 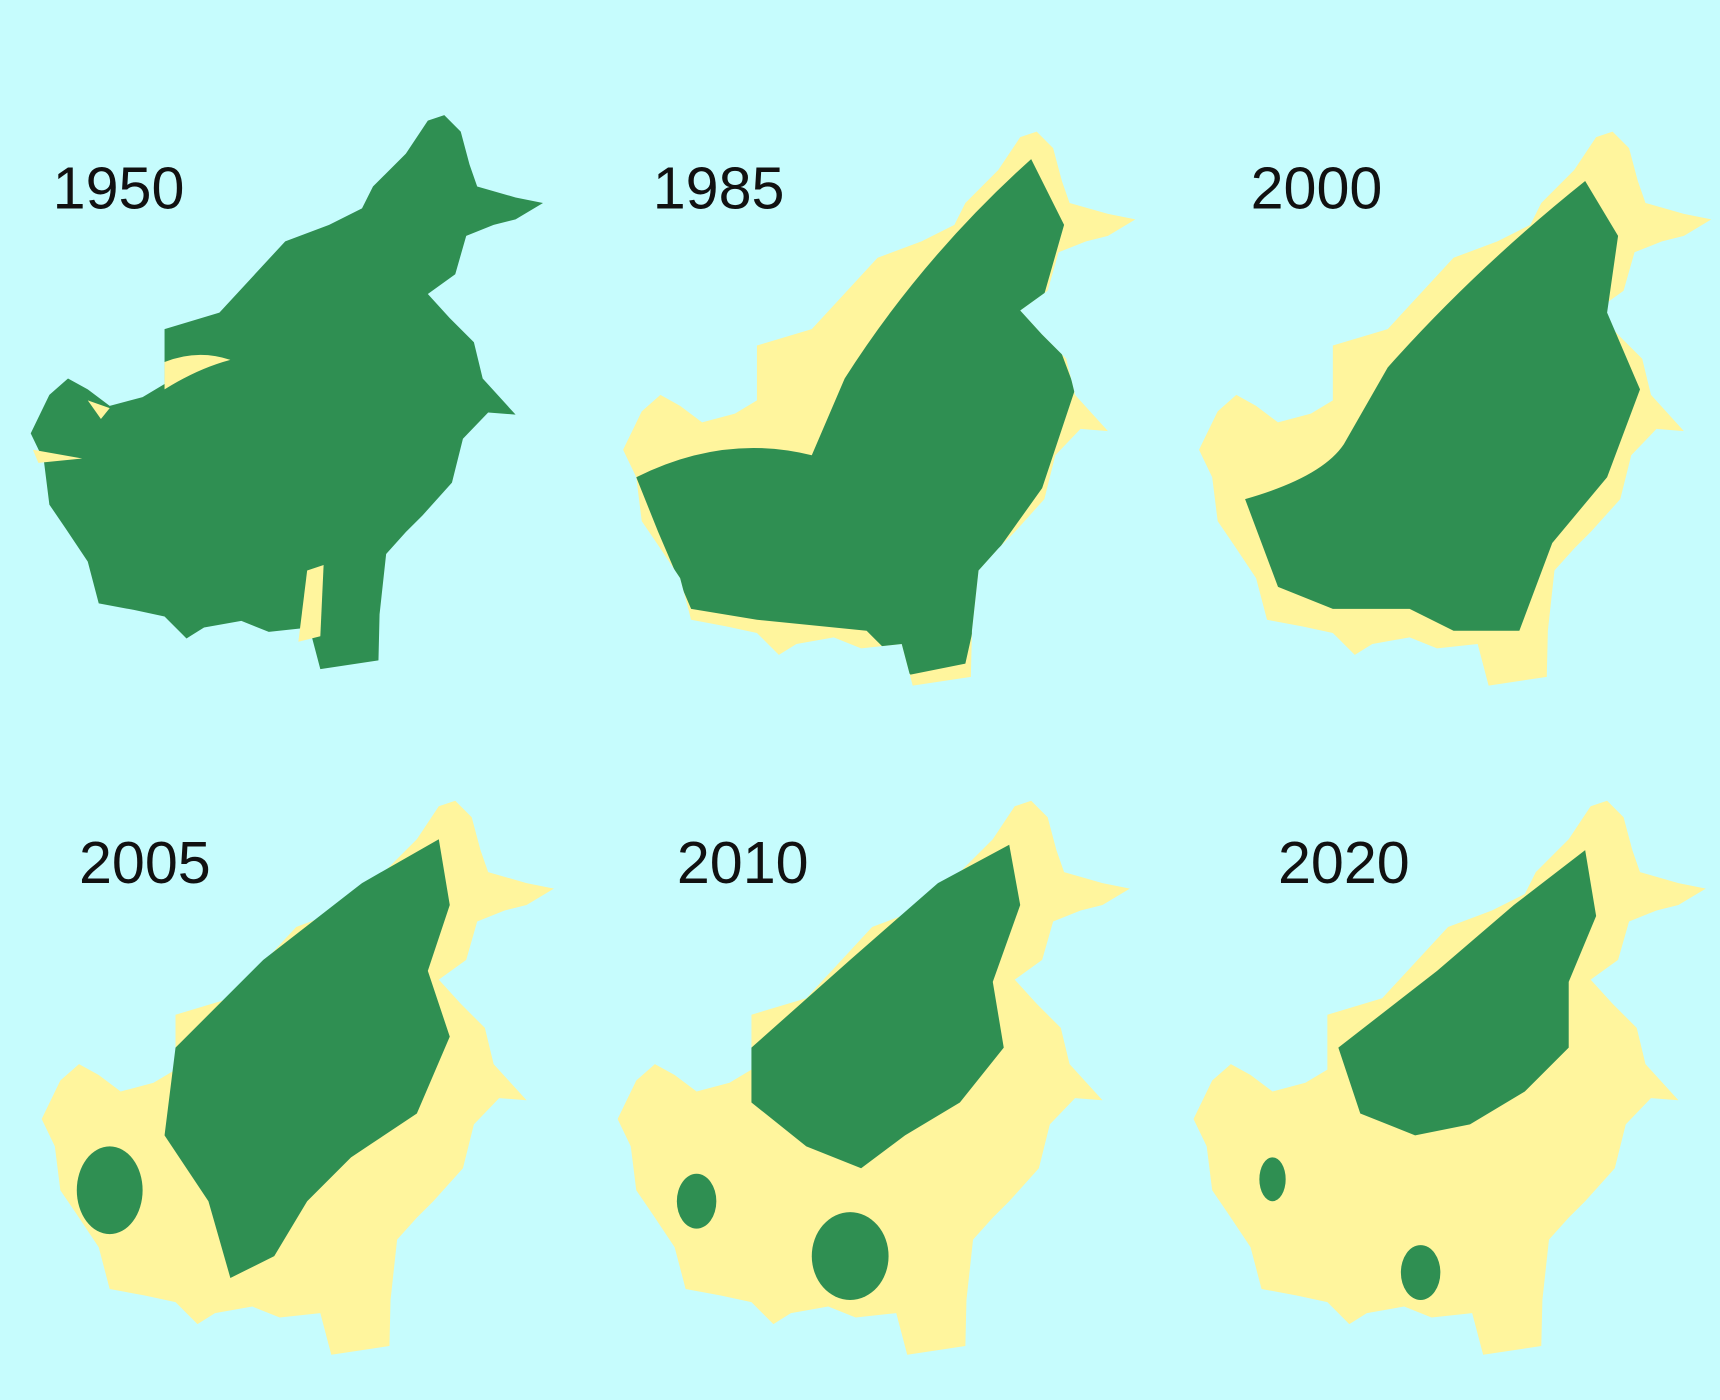 What do you see at coordinates (1317, 187) in the screenshot?
I see `year-label: 2000` at bounding box center [1317, 187].